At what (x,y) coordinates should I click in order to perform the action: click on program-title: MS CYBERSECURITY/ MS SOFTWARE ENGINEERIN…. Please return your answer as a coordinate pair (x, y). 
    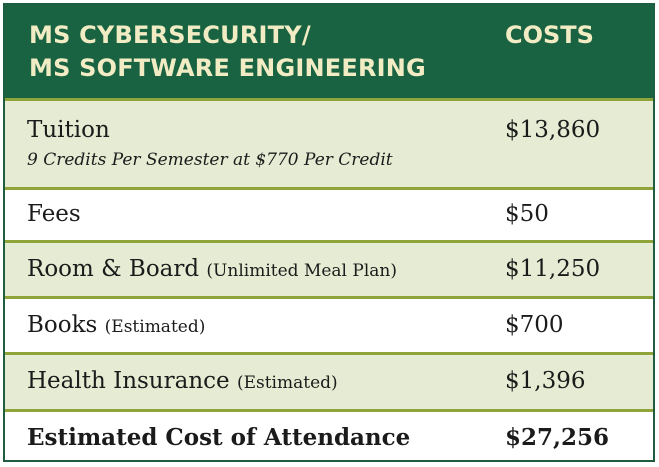
    Looking at the image, I should click on (249, 52).